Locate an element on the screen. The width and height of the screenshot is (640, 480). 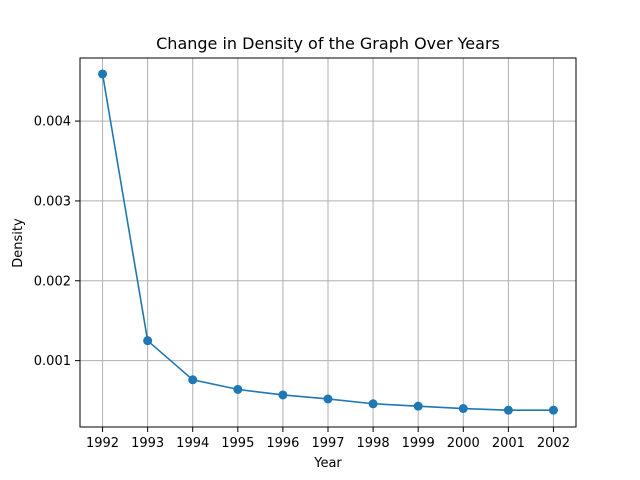
y-tick-label: 0.002 is located at coordinates (52, 281).